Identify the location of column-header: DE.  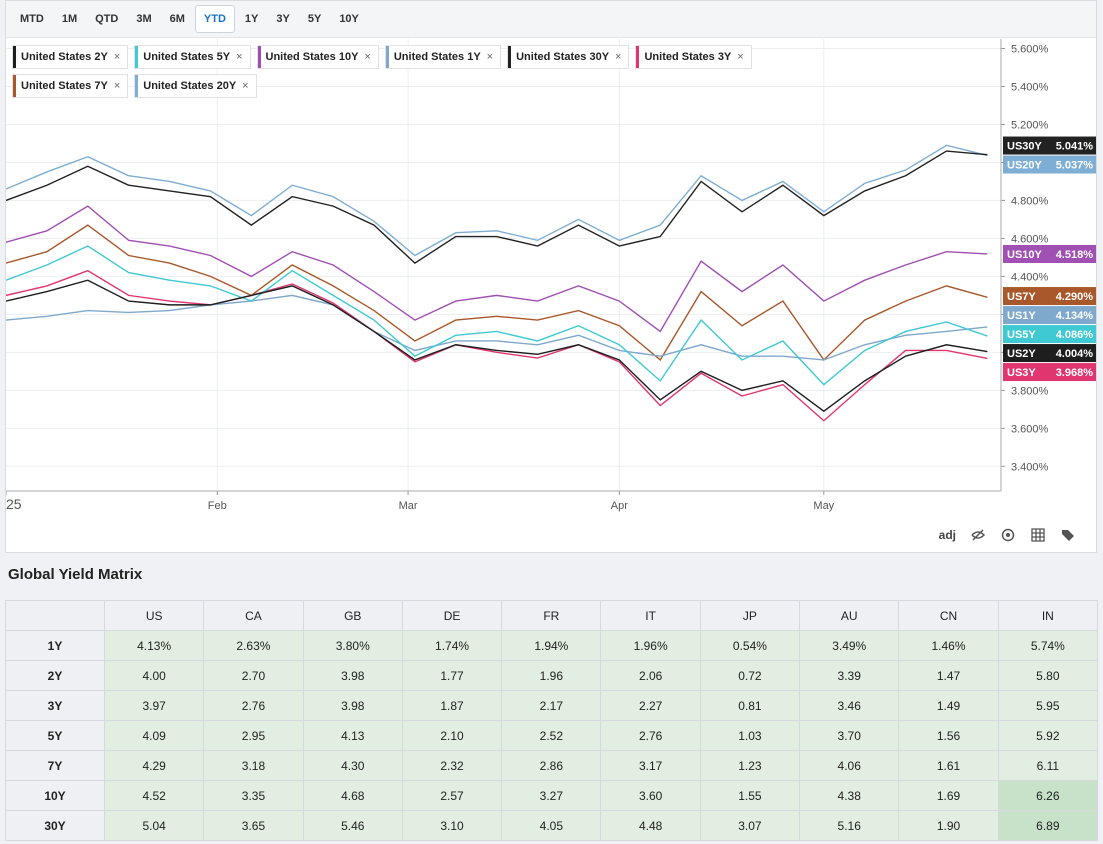
(452, 615).